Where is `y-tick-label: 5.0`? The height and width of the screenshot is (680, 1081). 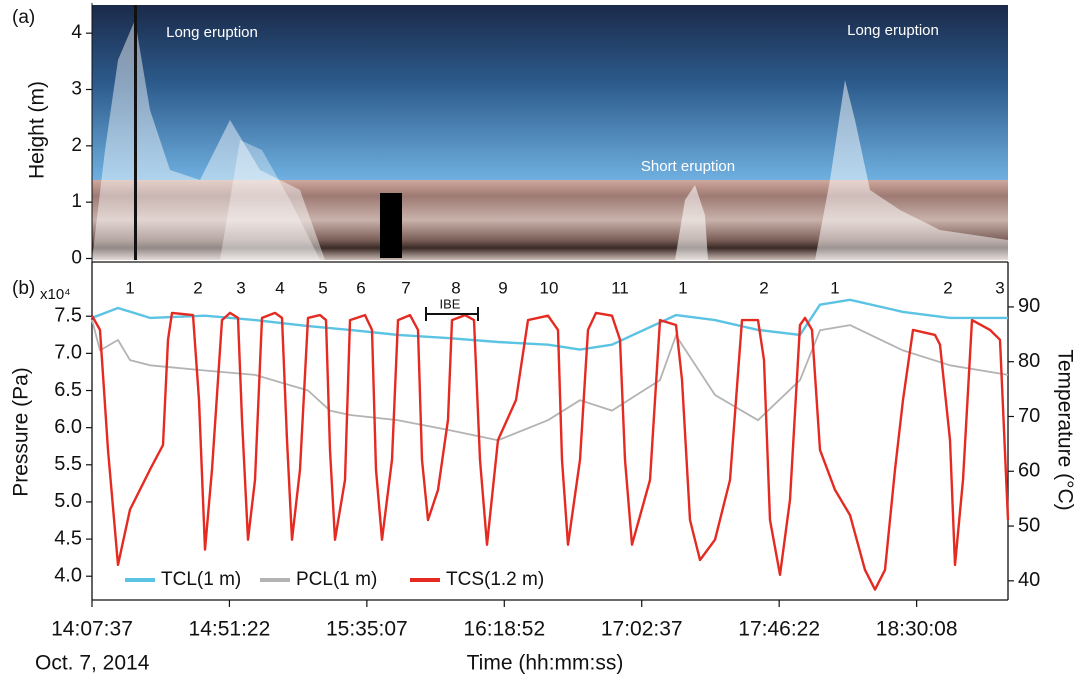
y-tick-label: 5.0 is located at coordinates (68, 501).